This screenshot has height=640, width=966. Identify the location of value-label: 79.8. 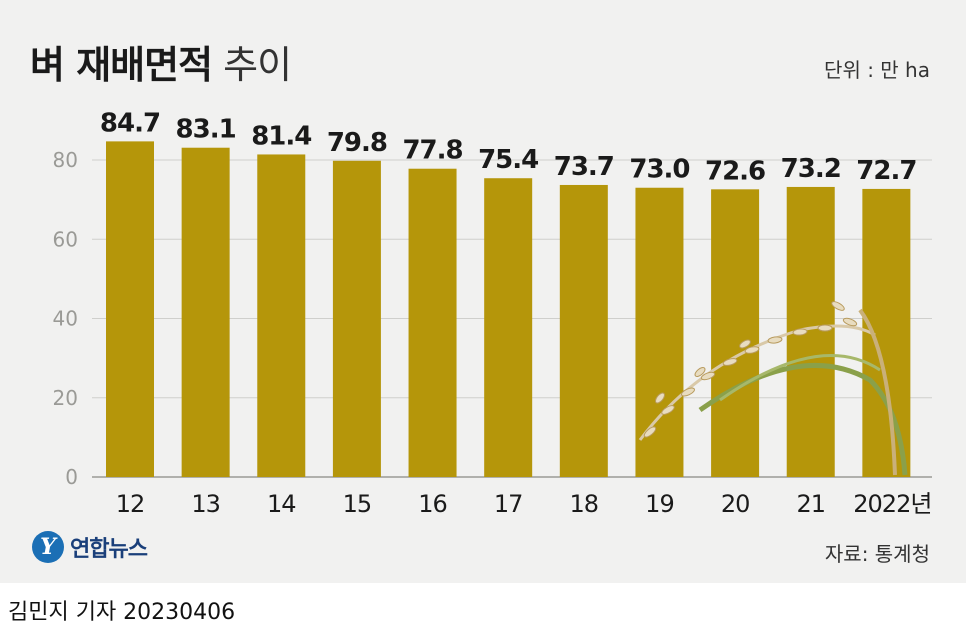
(357, 143).